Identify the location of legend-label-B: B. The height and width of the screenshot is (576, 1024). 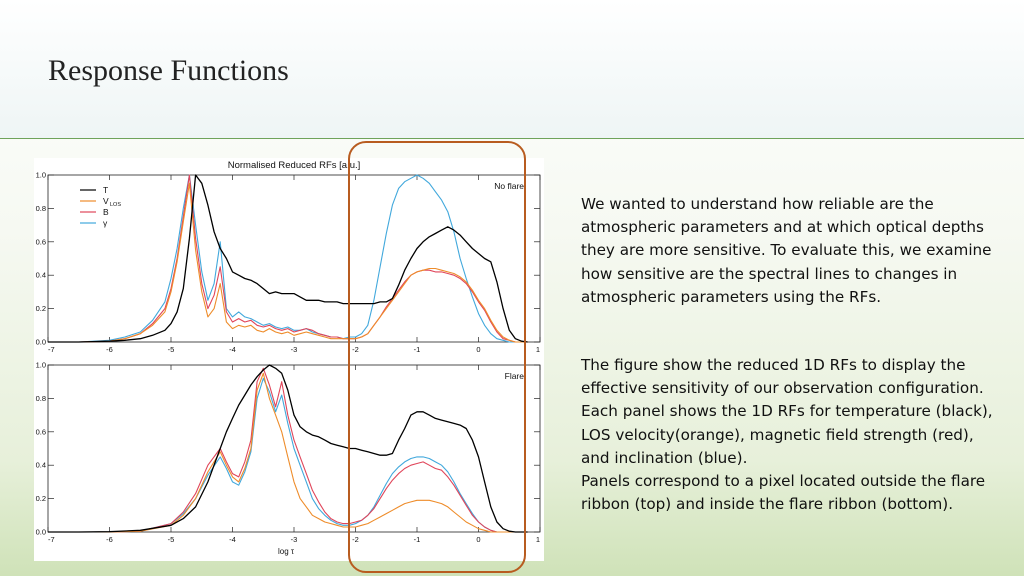
(106, 212).